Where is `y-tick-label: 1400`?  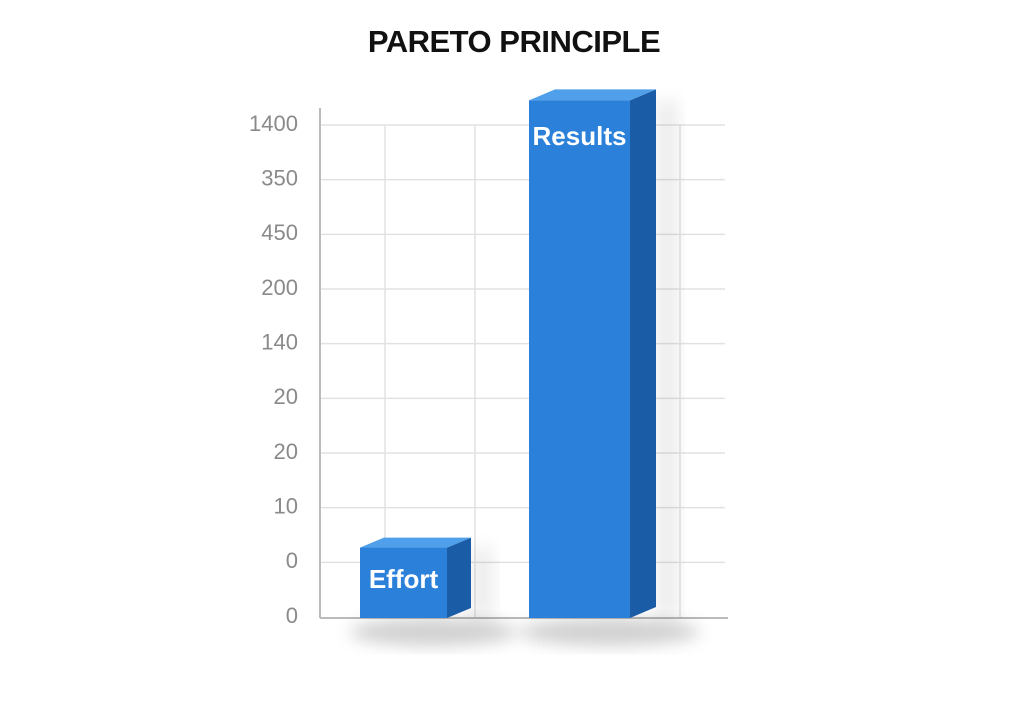 y-tick-label: 1400 is located at coordinates (273, 123).